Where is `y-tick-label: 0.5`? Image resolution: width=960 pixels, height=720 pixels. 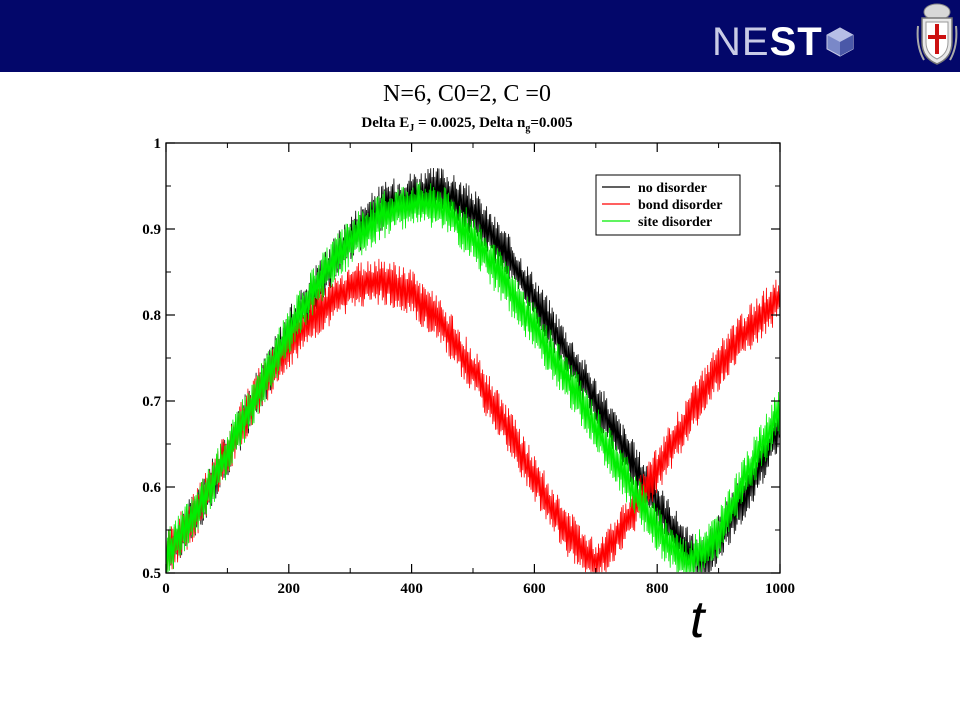 y-tick-label: 0.5 is located at coordinates (151, 574).